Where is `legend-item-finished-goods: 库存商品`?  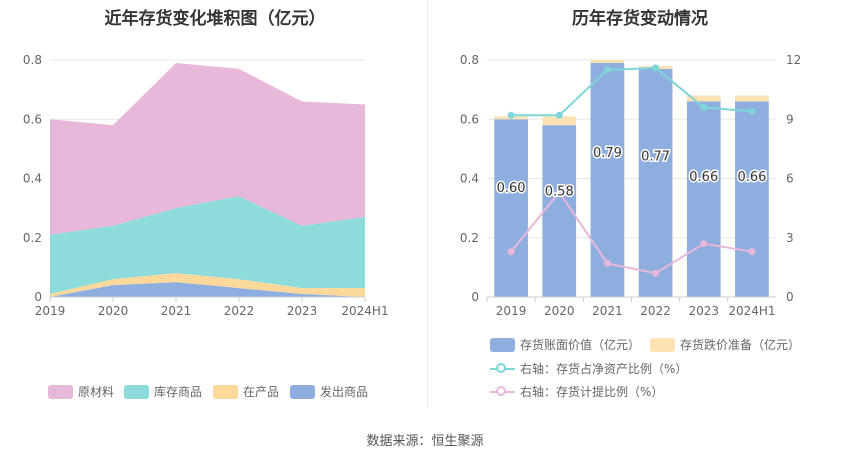 legend-item-finished-goods: 库存商品 is located at coordinates (163, 391).